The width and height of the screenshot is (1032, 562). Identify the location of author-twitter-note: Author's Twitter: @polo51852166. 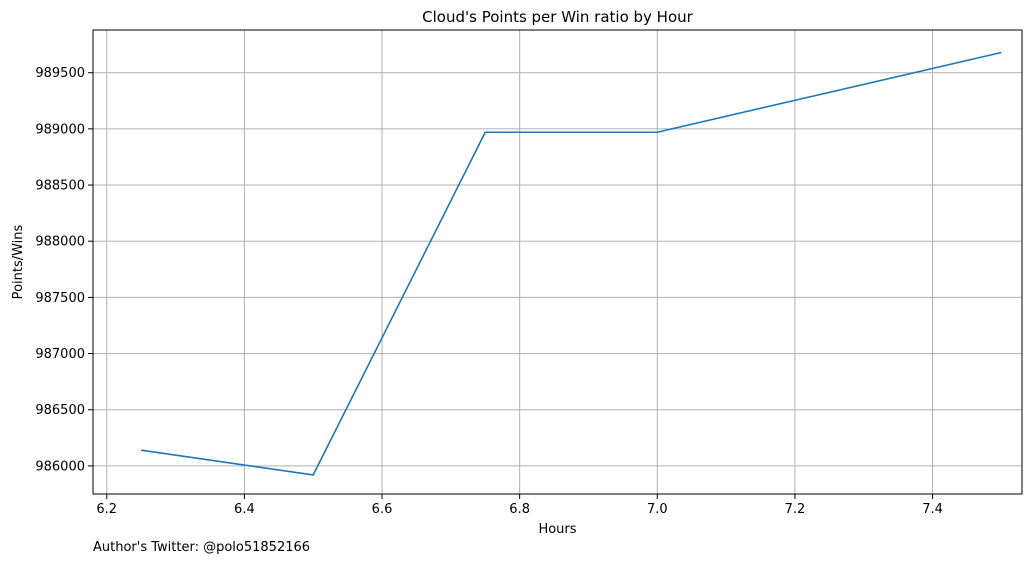
(201, 547).